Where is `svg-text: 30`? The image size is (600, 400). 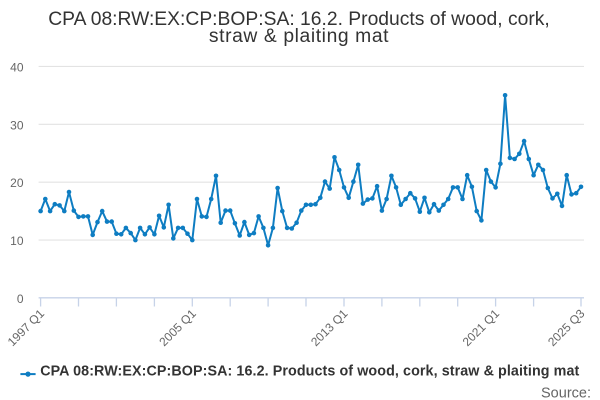
svg-text: 30 is located at coordinates (17, 125).